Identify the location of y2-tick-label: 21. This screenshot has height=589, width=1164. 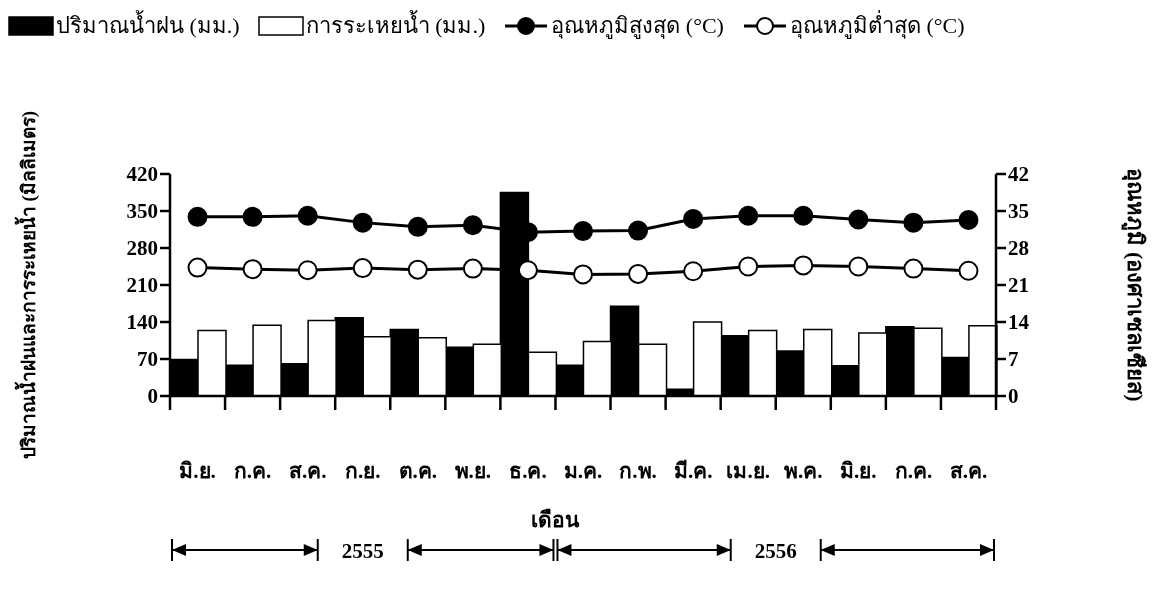
(1018, 285).